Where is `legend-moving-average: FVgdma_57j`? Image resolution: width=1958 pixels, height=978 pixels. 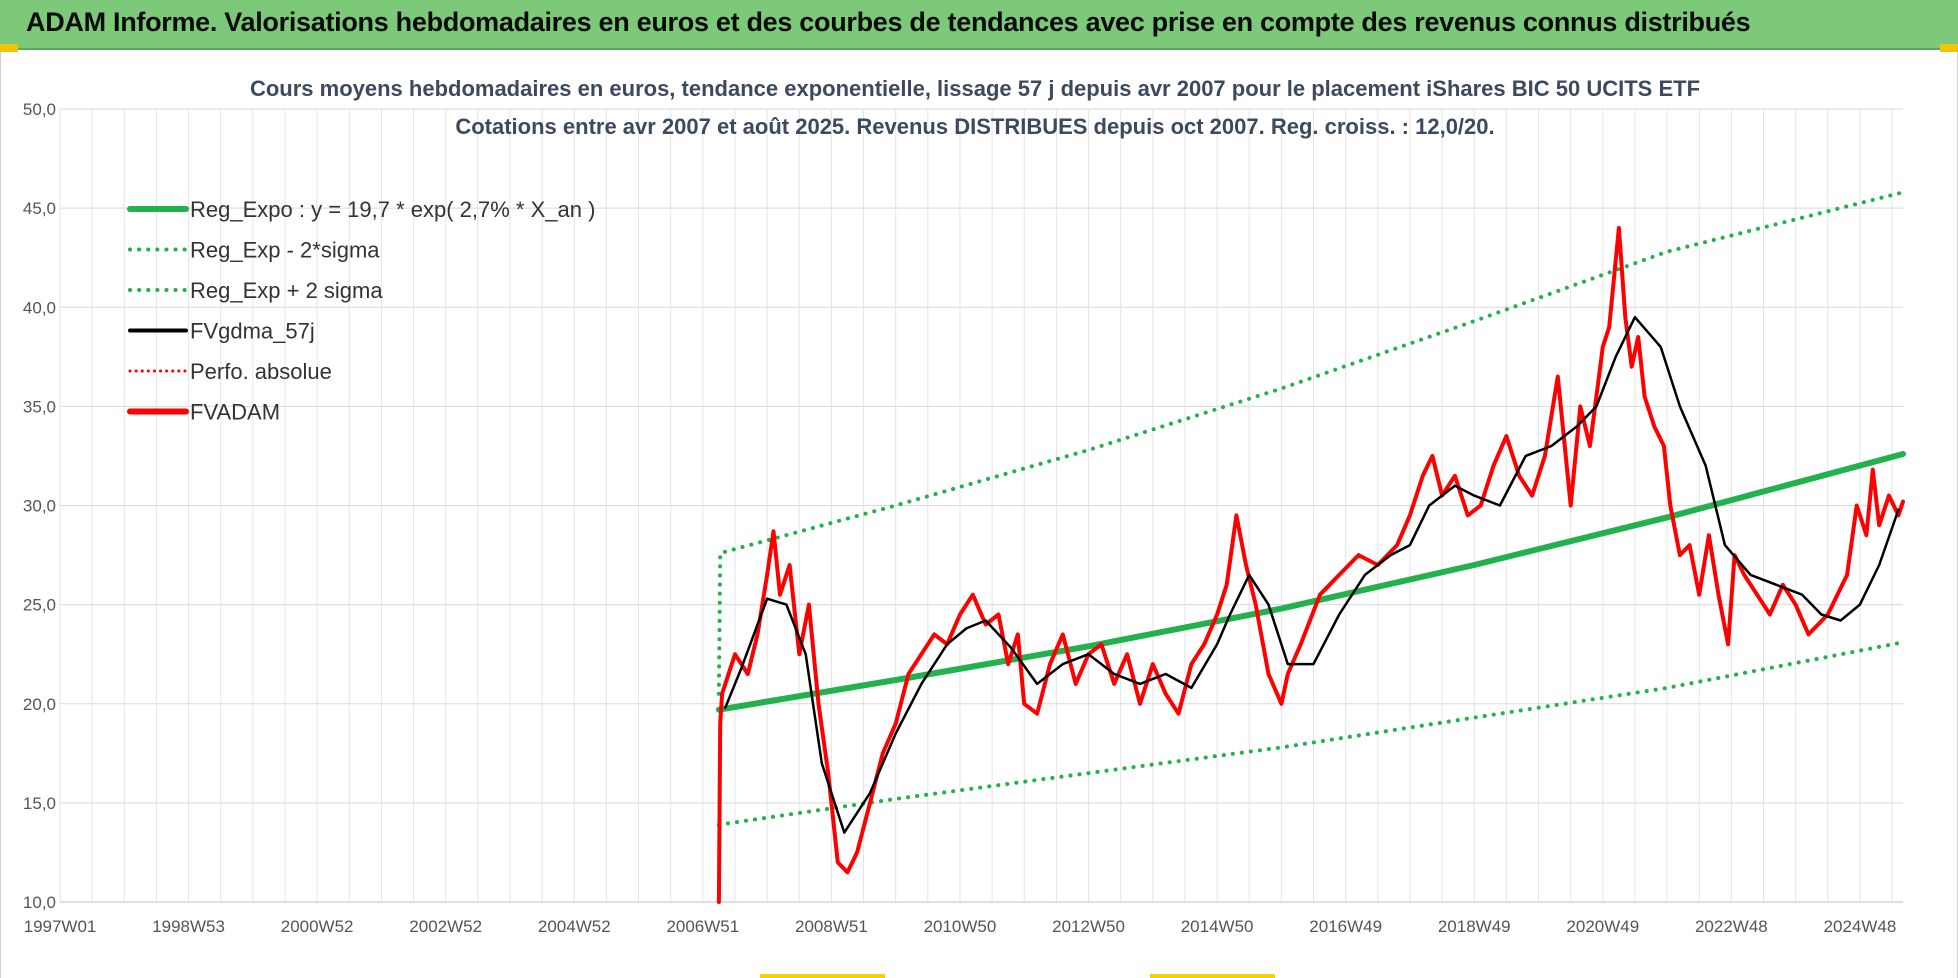
legend-moving-average: FVgdma_57j is located at coordinates (221, 331).